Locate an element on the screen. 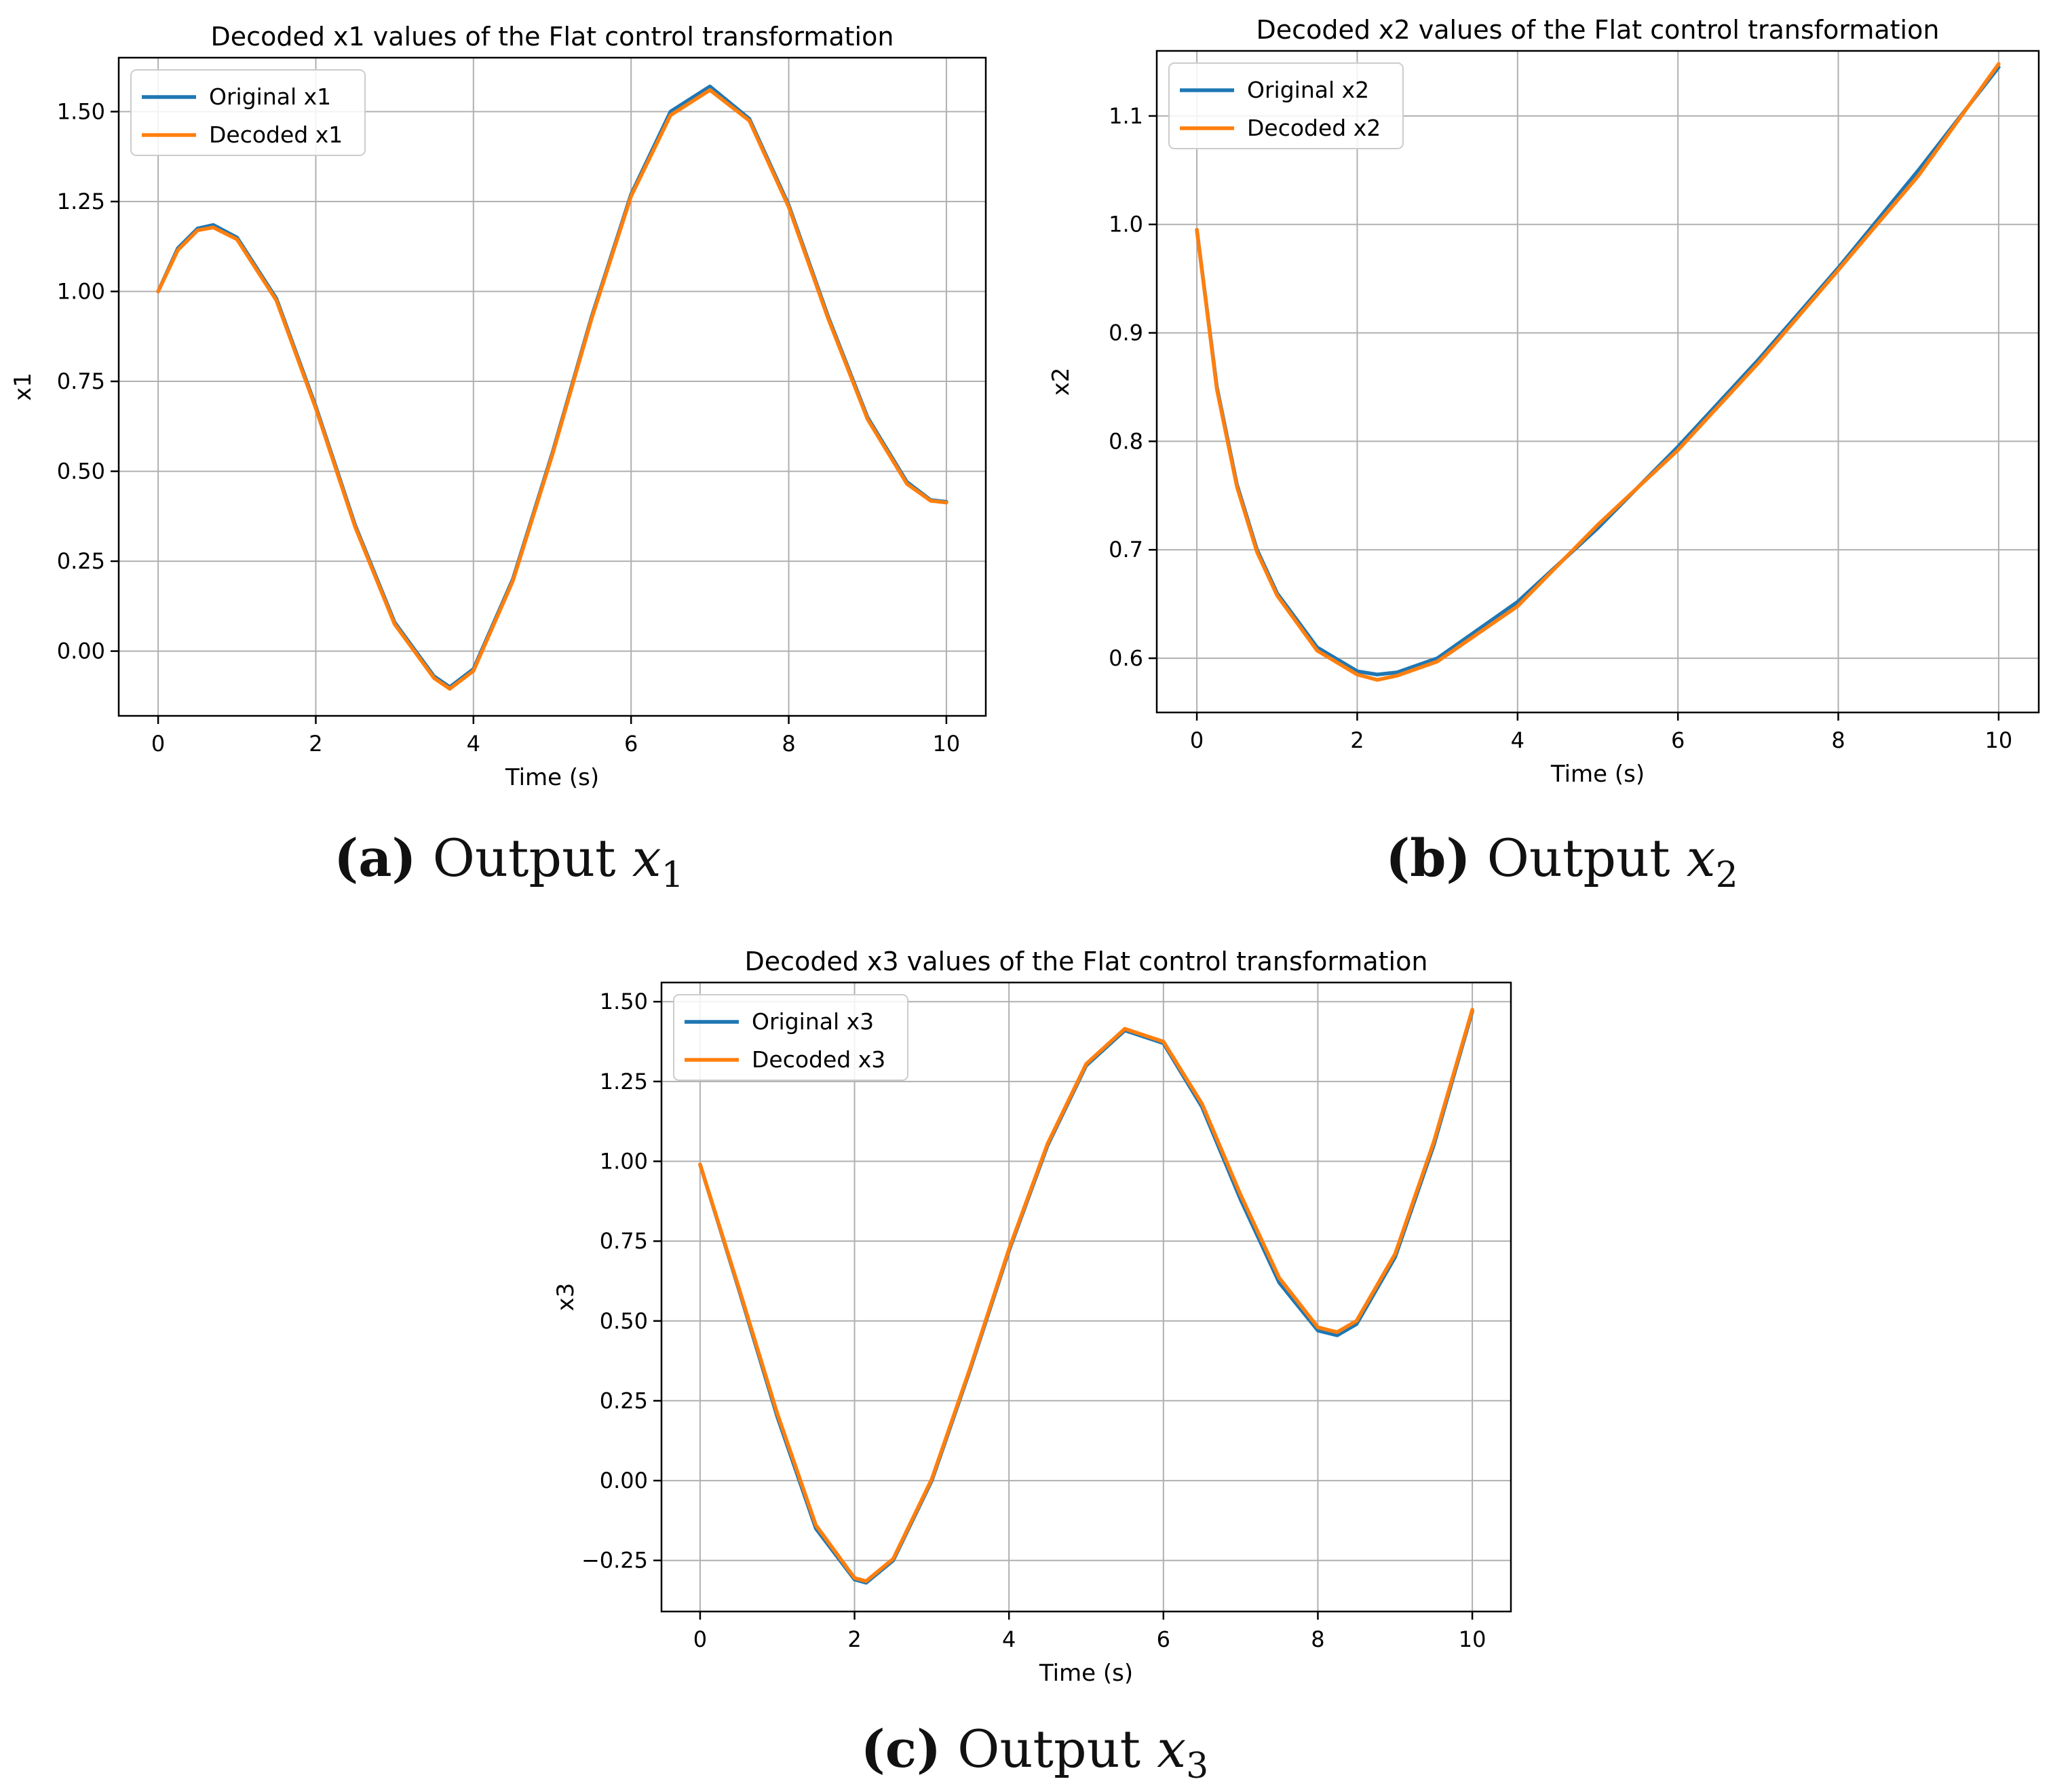  caption-c: (c) Output x3 is located at coordinates (1034, 1753).